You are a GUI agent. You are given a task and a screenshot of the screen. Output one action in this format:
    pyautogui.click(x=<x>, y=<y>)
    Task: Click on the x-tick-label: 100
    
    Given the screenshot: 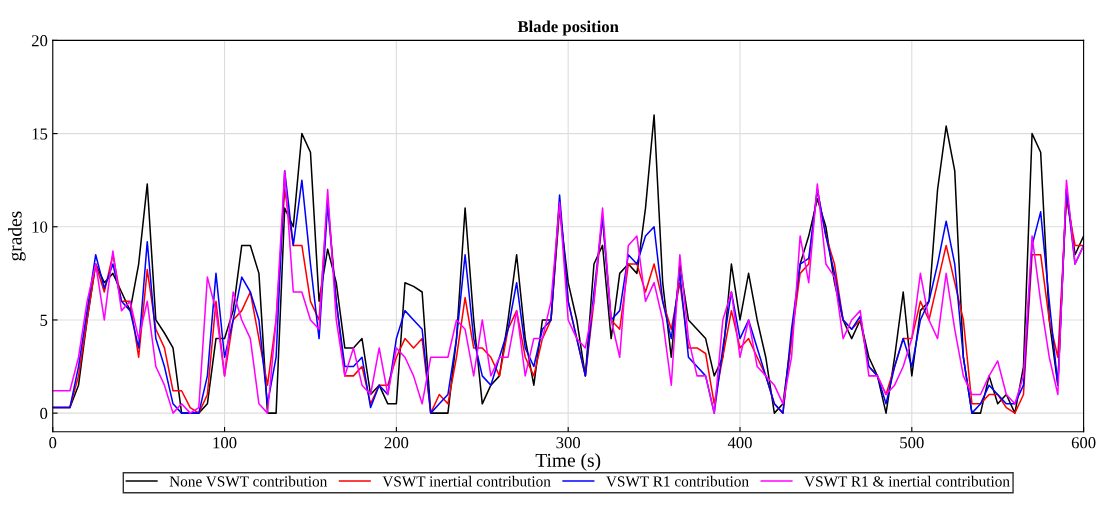 What is the action you would take?
    pyautogui.click(x=225, y=443)
    